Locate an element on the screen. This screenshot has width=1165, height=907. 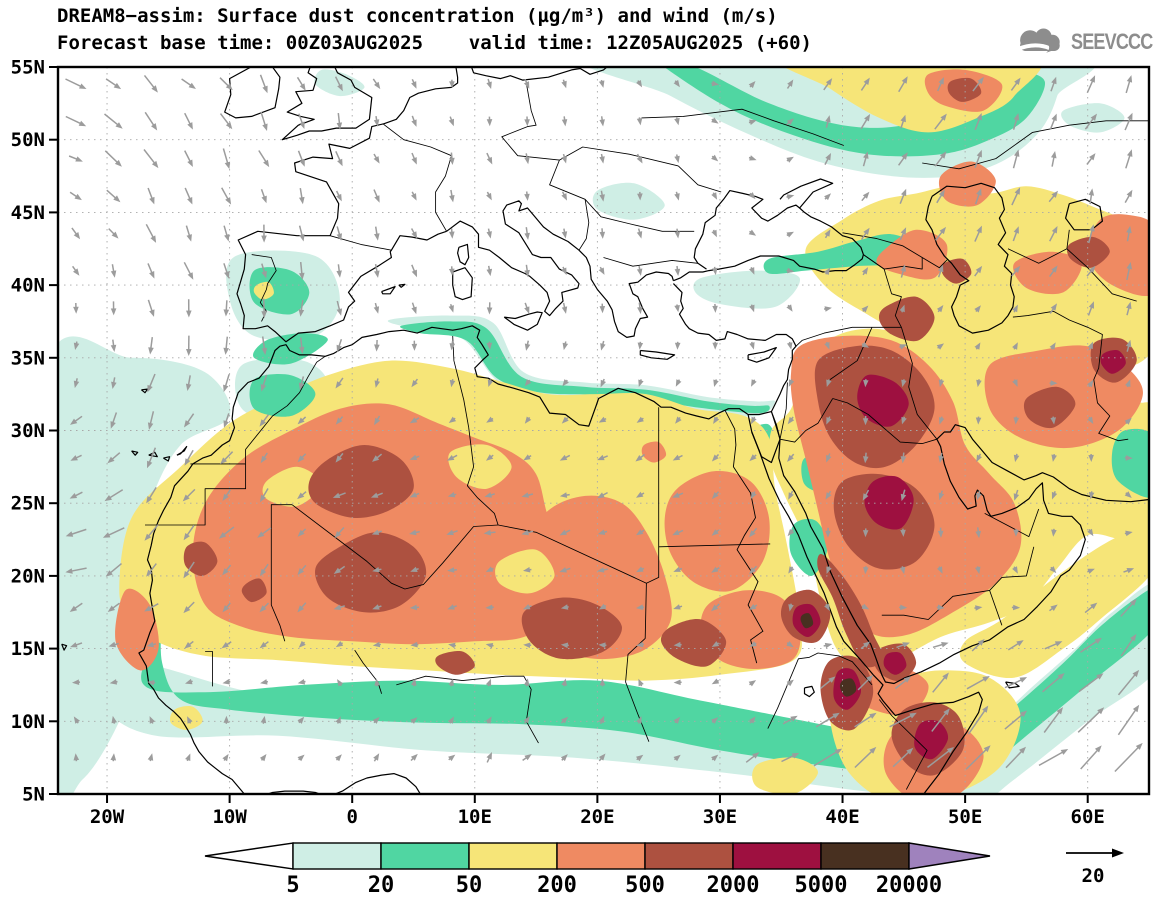
lat-label: 15N is located at coordinates (28, 649).